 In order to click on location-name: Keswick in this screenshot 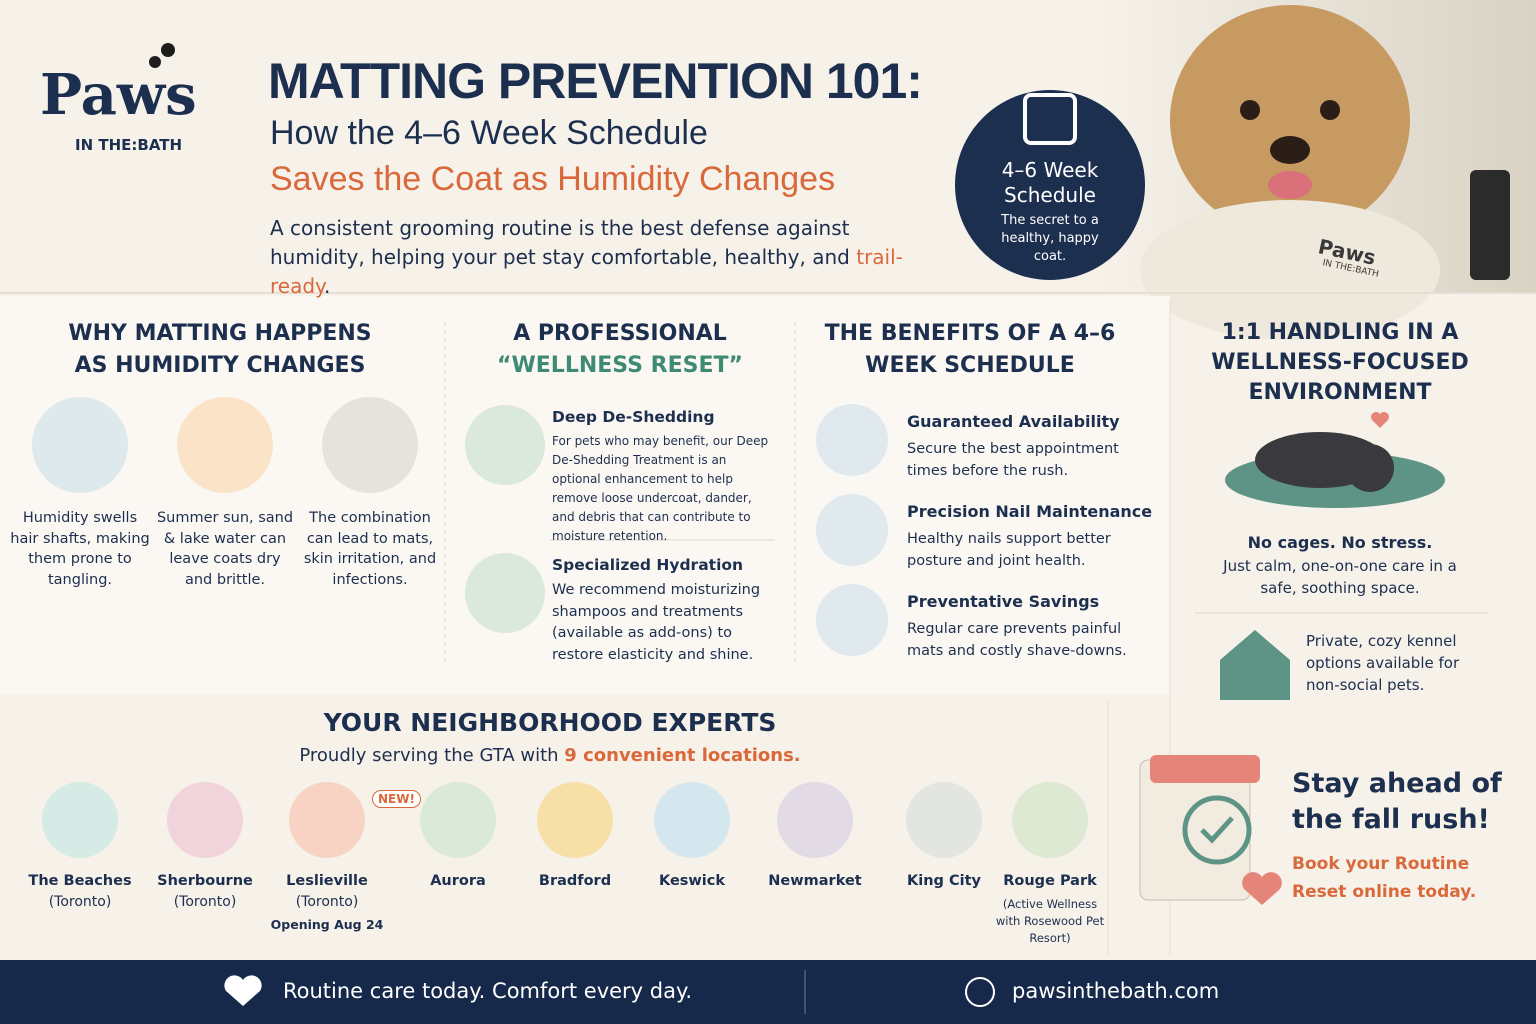, I will do `click(692, 881)`.